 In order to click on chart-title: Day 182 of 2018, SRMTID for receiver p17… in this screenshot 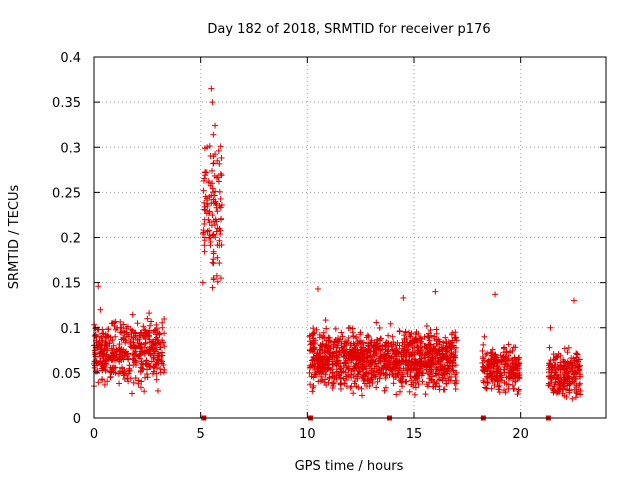, I will do `click(348, 29)`.